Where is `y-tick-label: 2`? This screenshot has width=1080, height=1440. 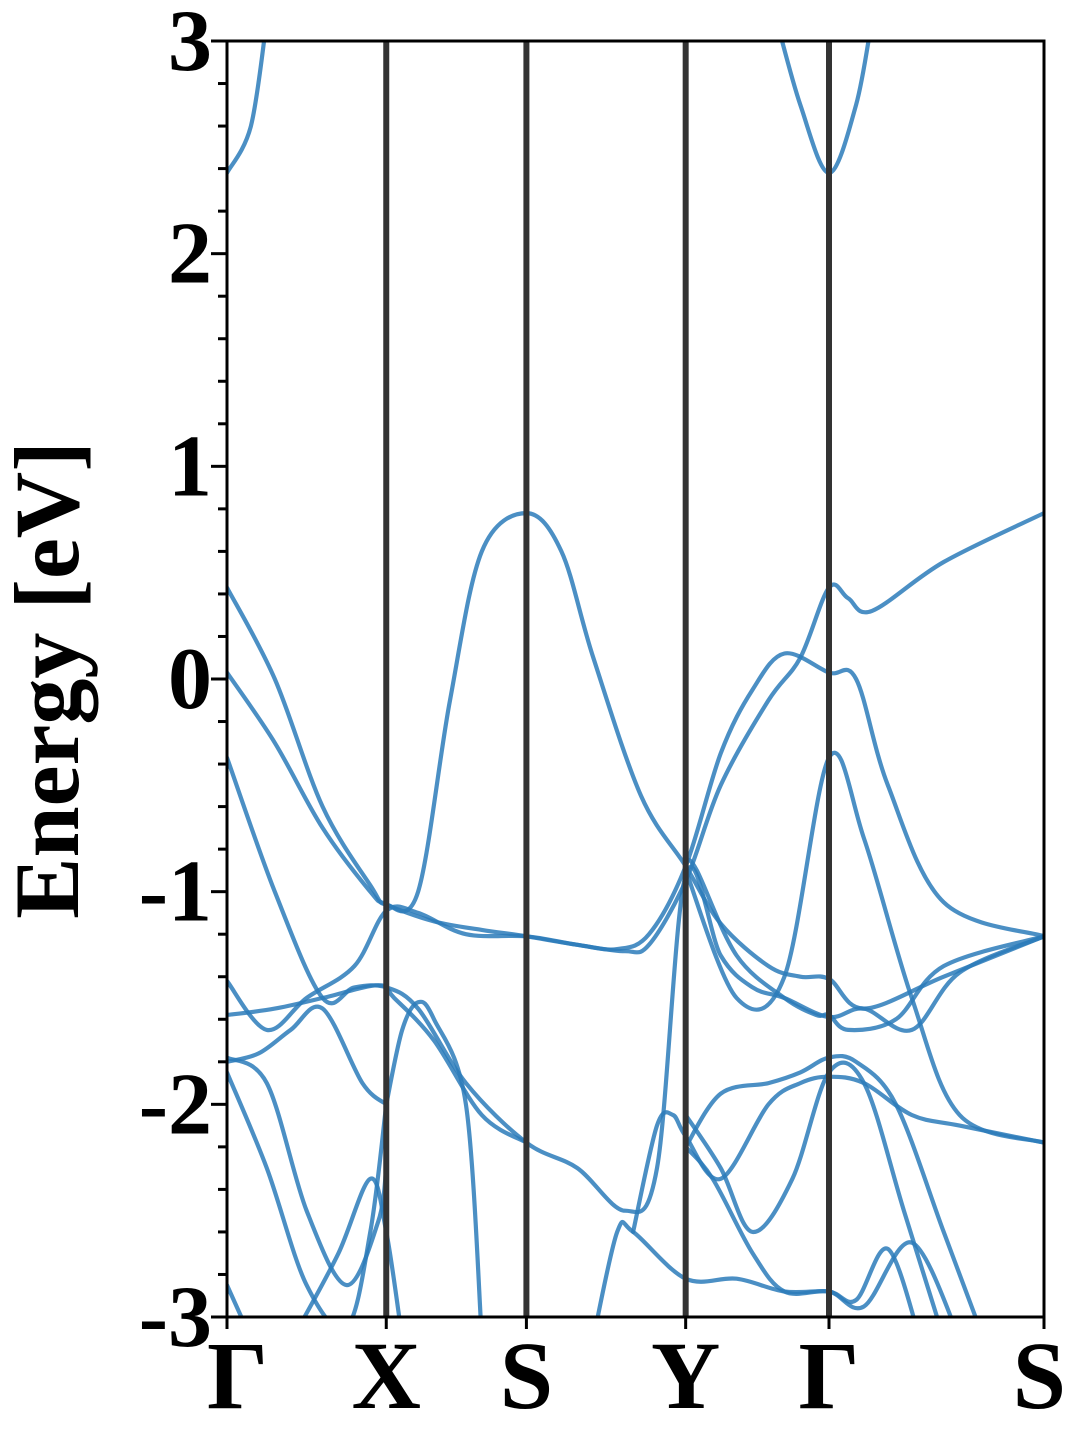
y-tick-label: 2 is located at coordinates (190, 254).